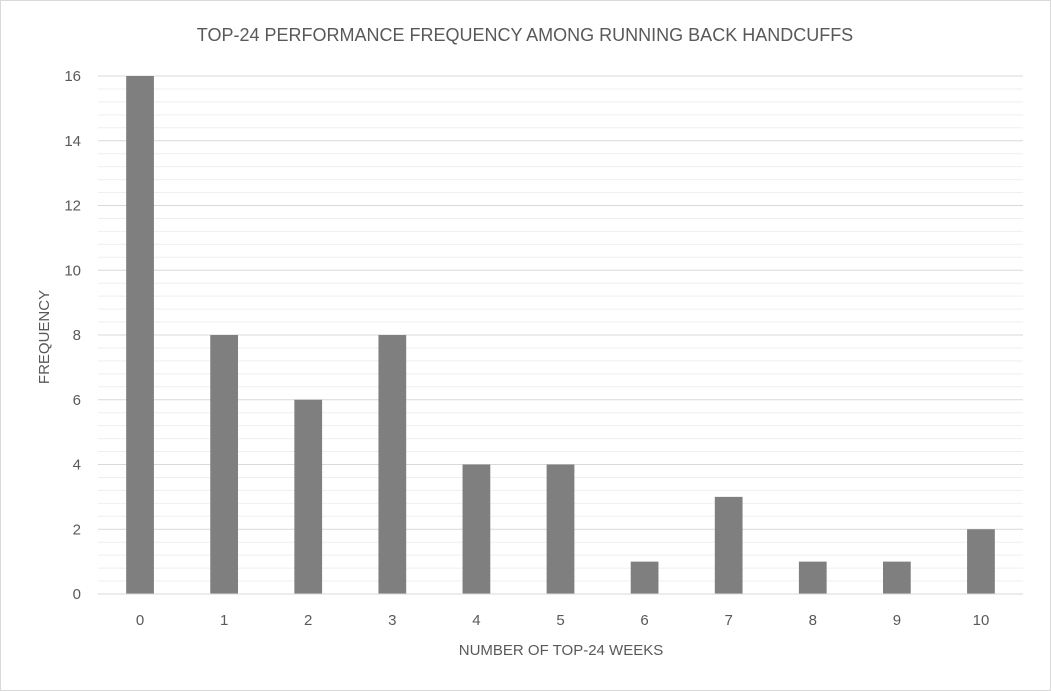 This screenshot has height=691, width=1051. I want to click on x-tick-label: 4, so click(476, 620).